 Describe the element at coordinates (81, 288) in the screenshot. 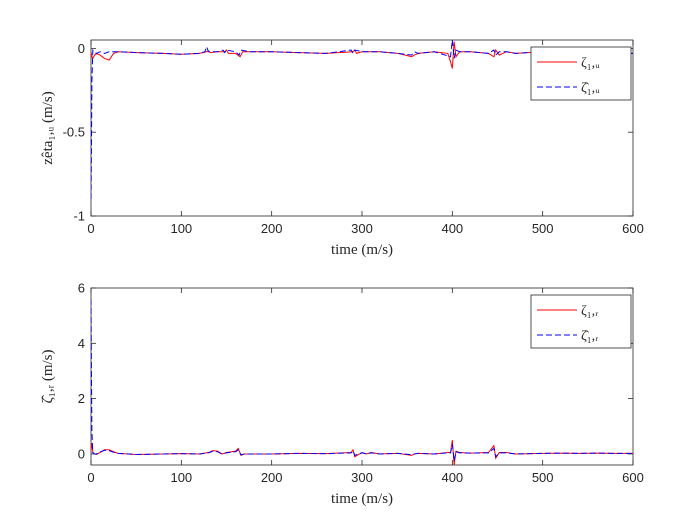

I see `y-tick-label: 6` at that location.